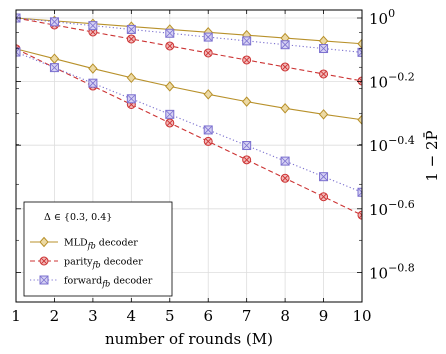 This screenshot has width=446, height=354. Describe the element at coordinates (392, 208) in the screenshot. I see `y-tick-label: 10−0.6` at that location.